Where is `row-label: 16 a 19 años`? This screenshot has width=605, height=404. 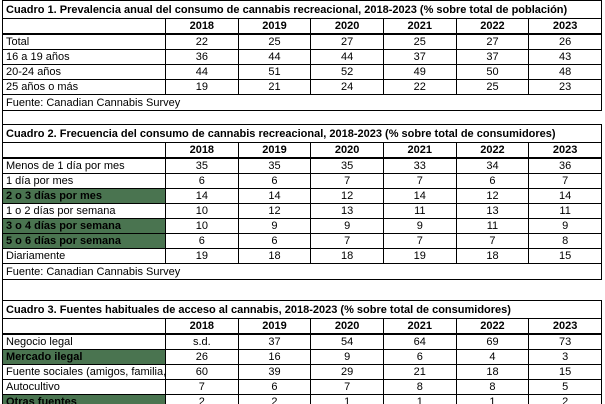
row-label: 16 a 19 años is located at coordinates (84, 57).